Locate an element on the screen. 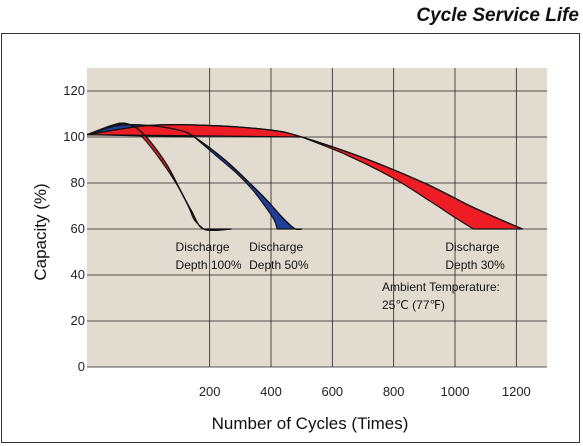 The height and width of the screenshot is (446, 583). y-tick-label: 120 is located at coordinates (74, 90).